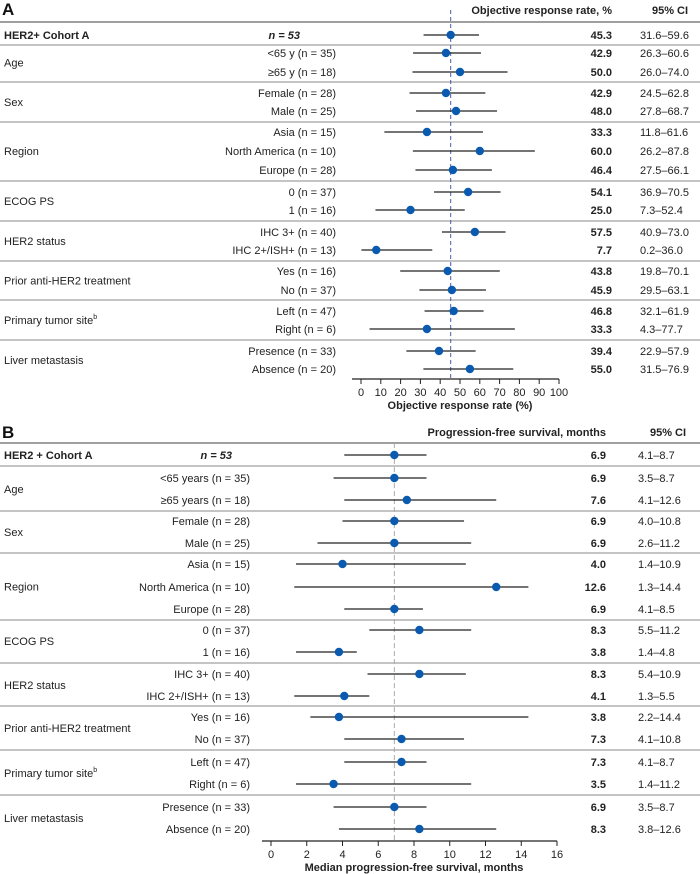 The height and width of the screenshot is (874, 700). What do you see at coordinates (522, 251) in the screenshot?
I see `subgroup-row: 7.7 0.2–36.0` at bounding box center [522, 251].